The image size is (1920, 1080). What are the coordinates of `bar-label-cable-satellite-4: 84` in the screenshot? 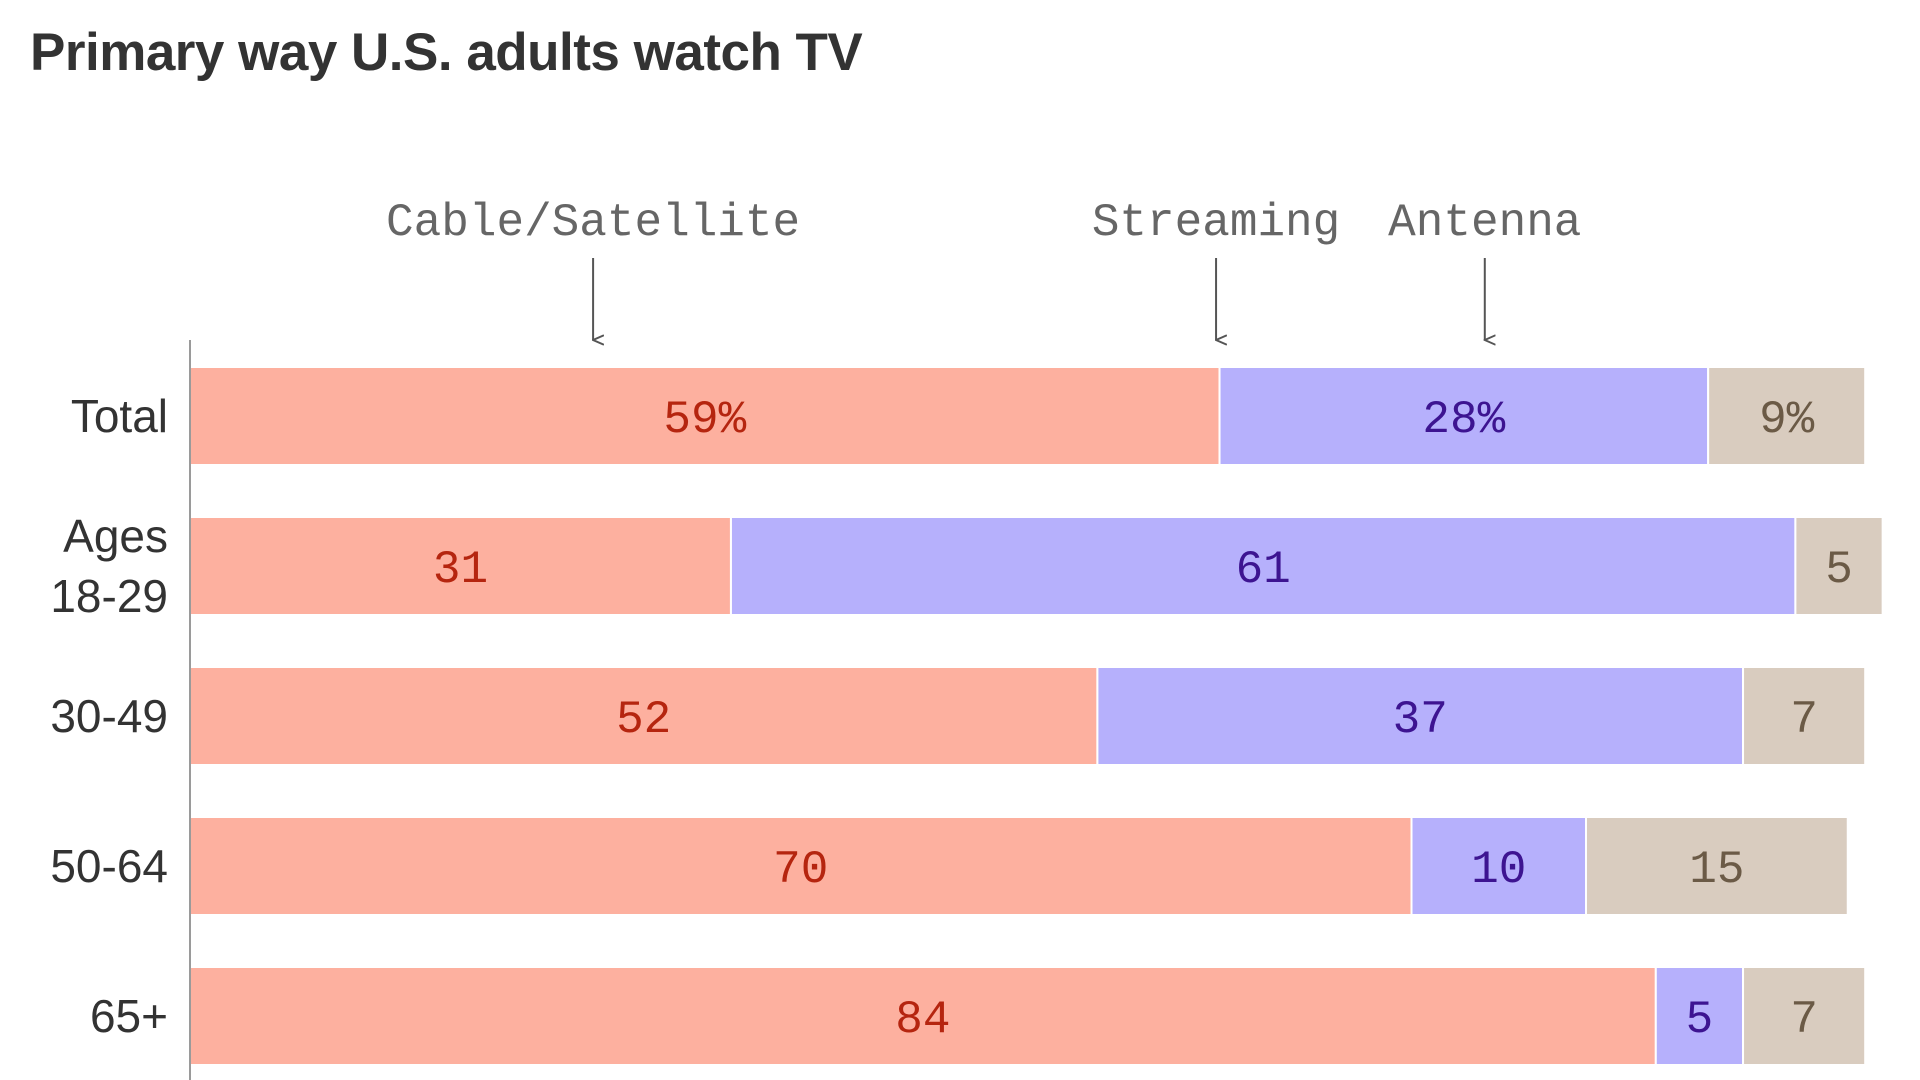 It's located at (922, 1020).